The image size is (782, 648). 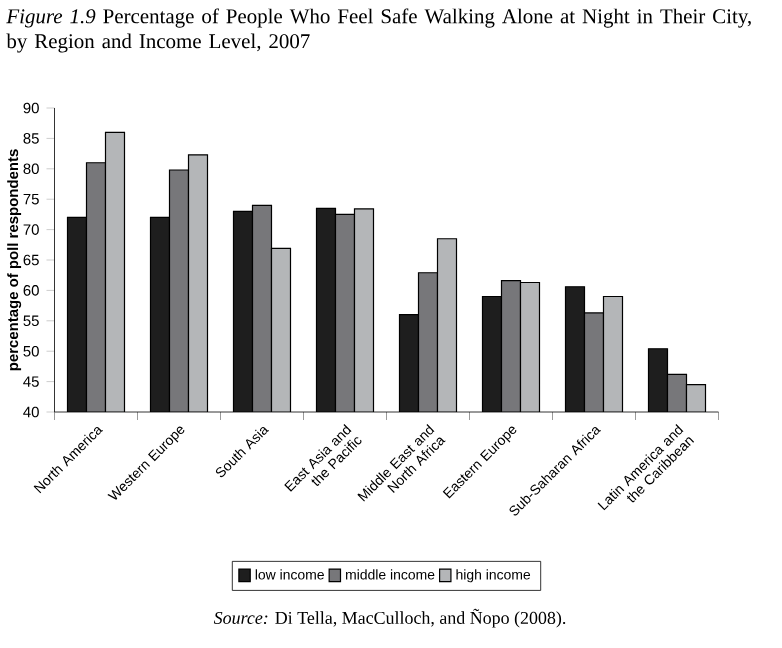 I want to click on chart-title: Figure 1.9 Percentage of People Who Feel Safe Walking Alone at Night in Their City, by Region and Income Level, 2007, so click(x=378, y=30).